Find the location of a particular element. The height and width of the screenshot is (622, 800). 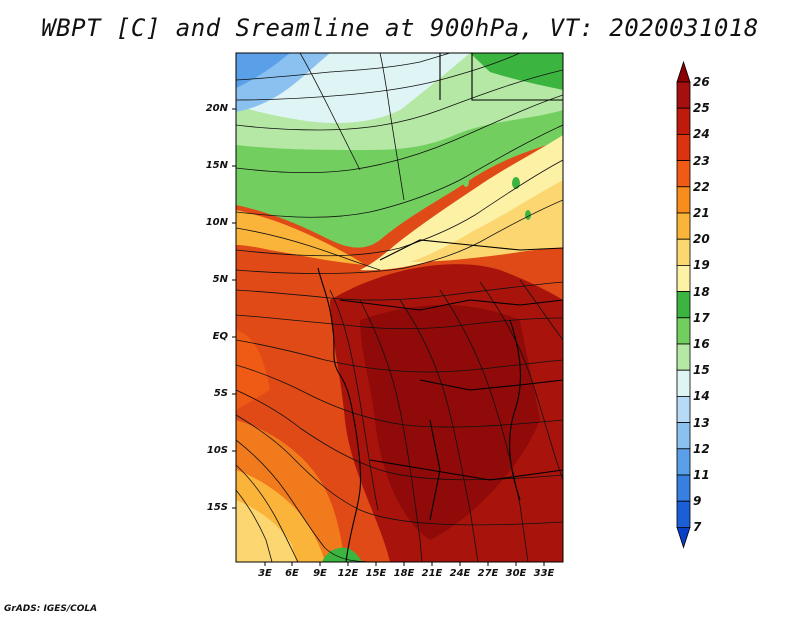

colorbar-label: 15 is located at coordinates (701, 370).